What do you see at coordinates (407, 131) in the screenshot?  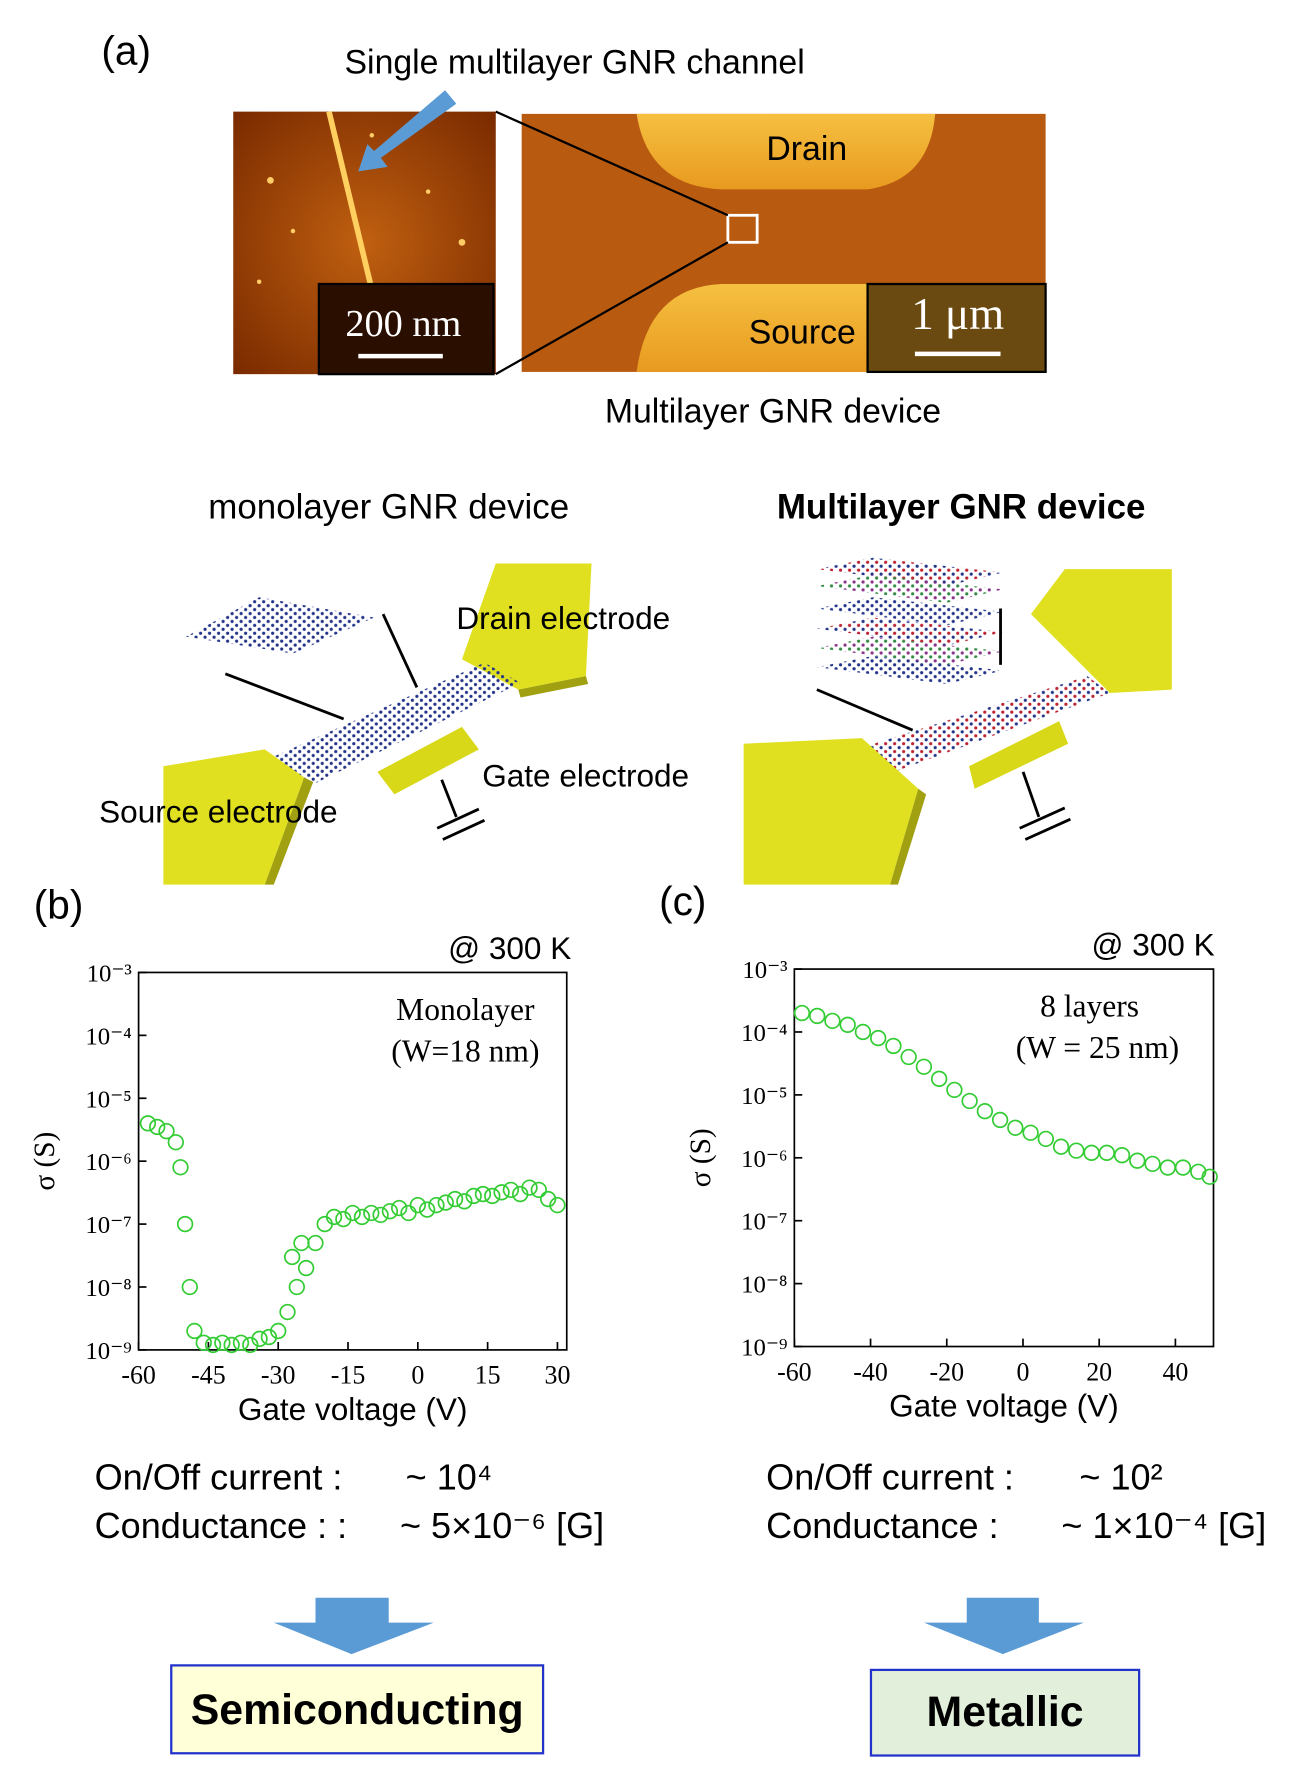 I see `arrow` at bounding box center [407, 131].